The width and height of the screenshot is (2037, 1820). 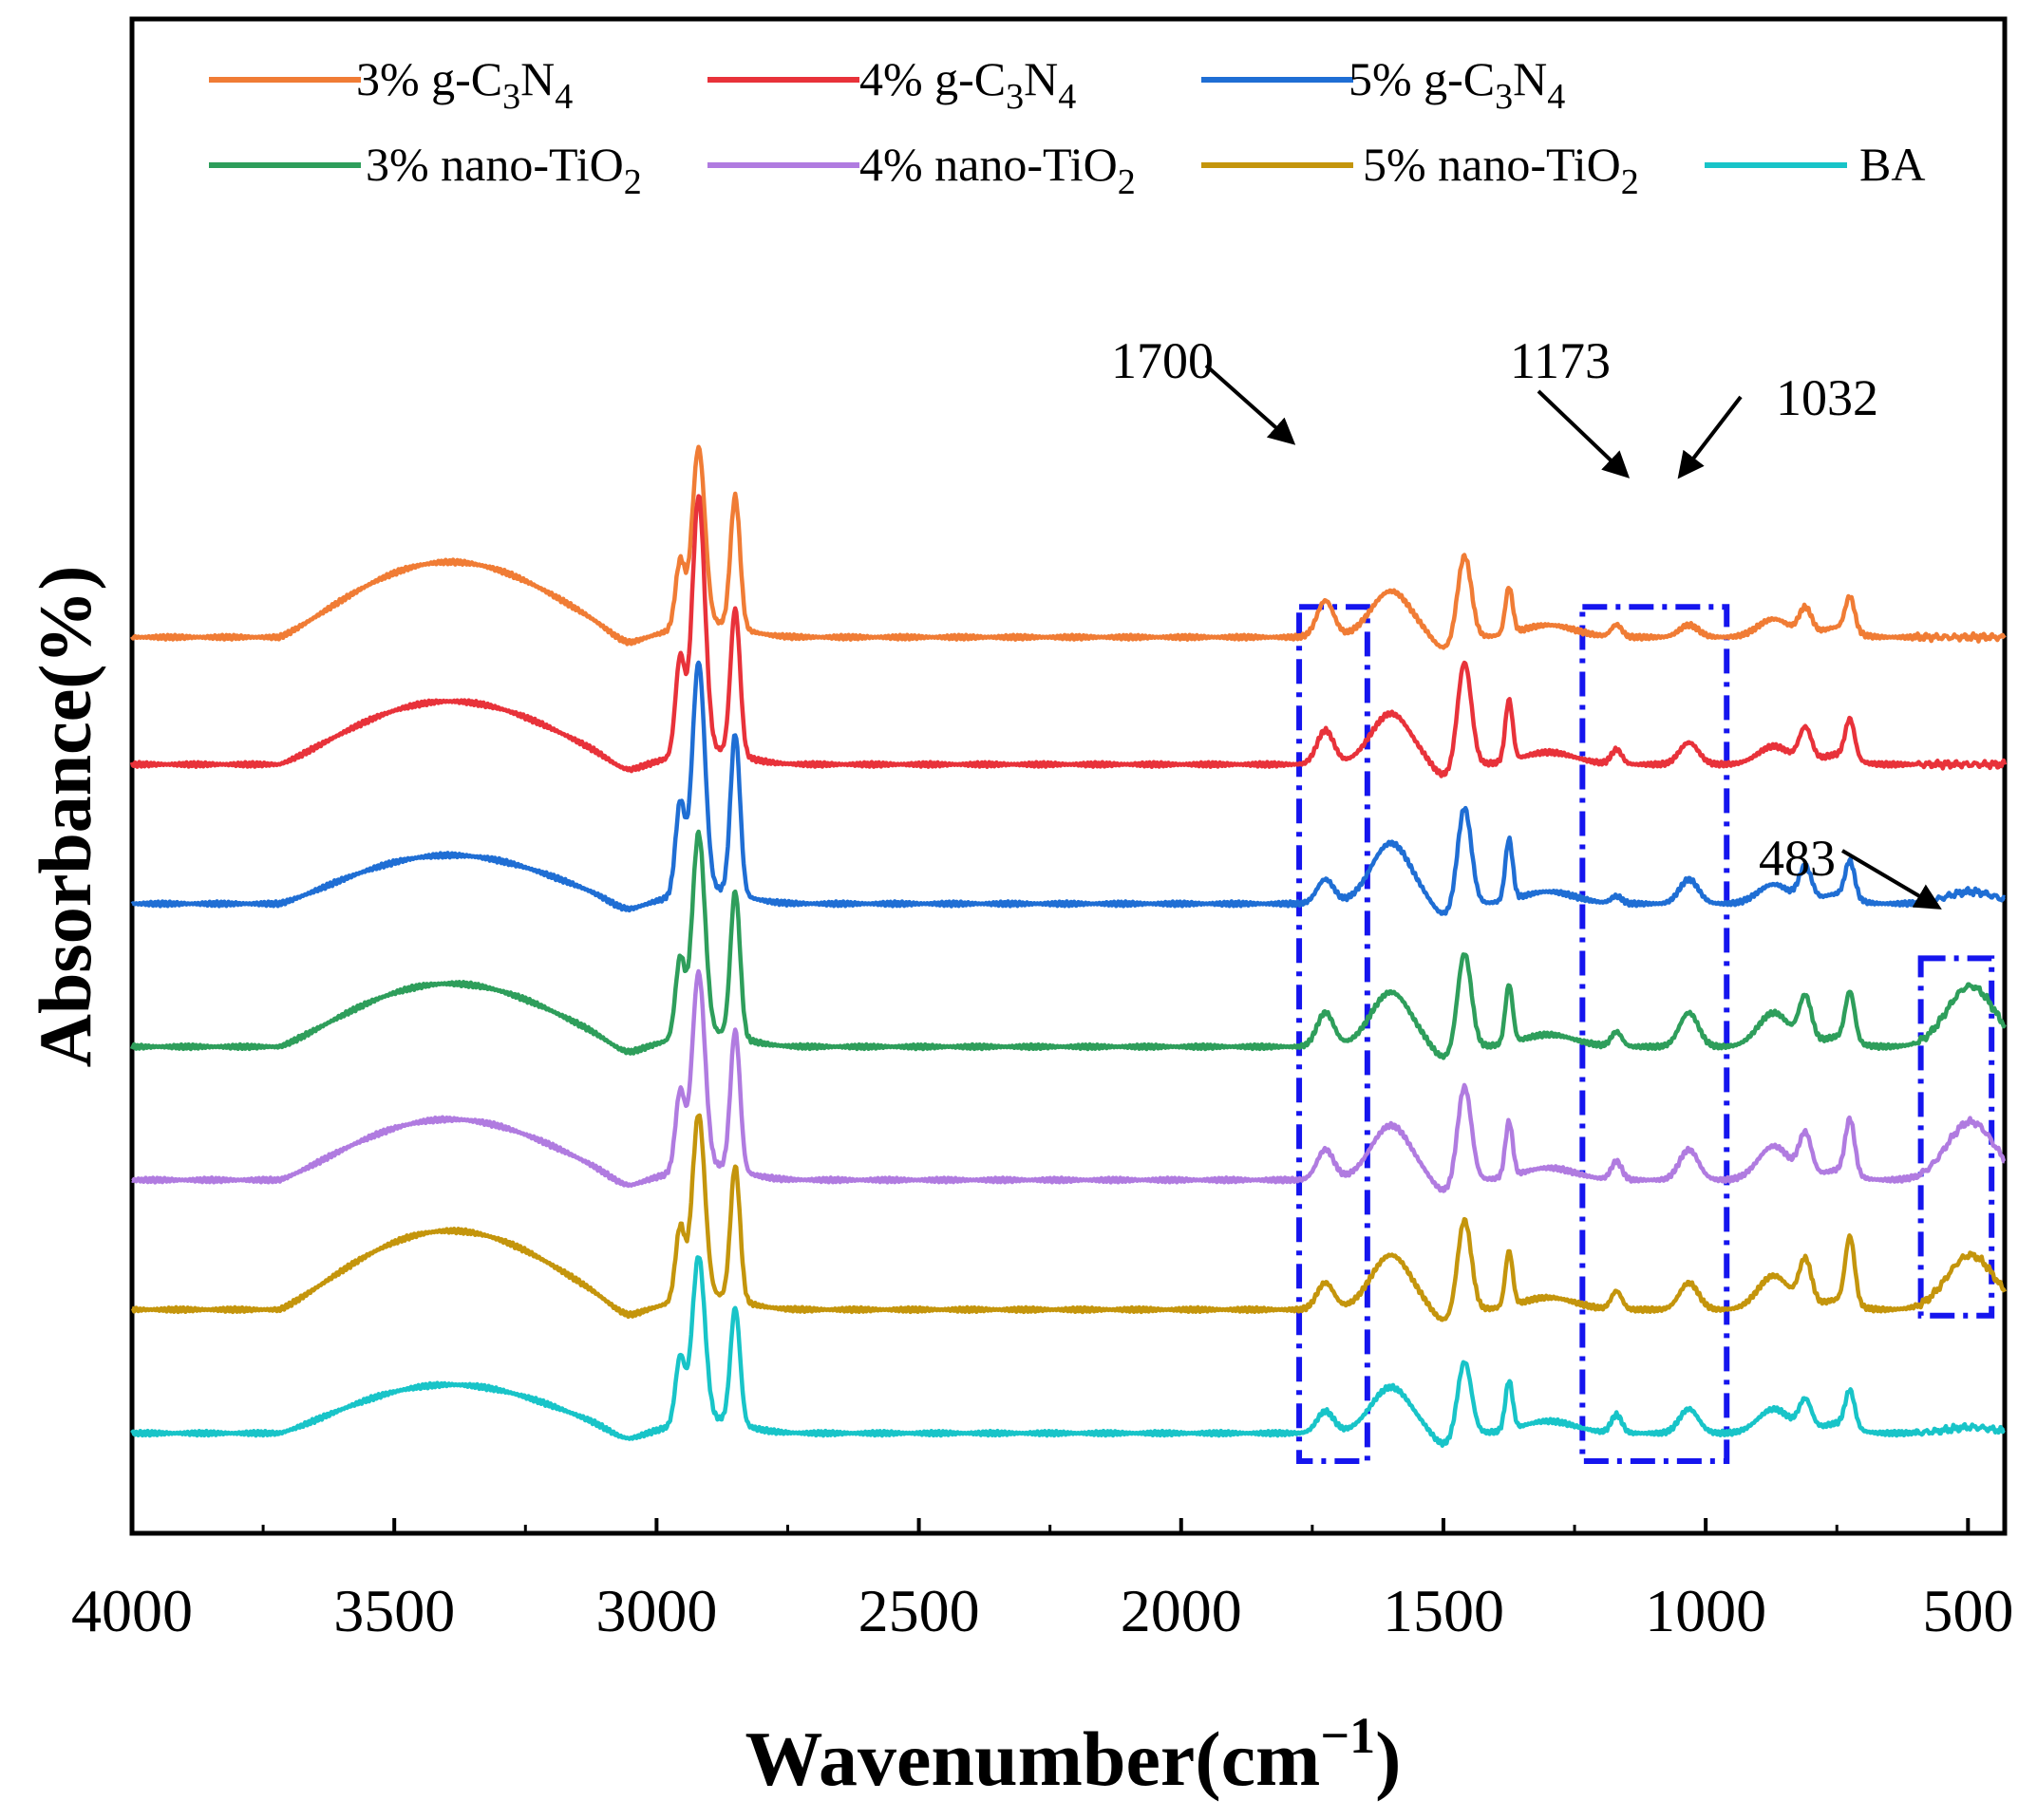 What do you see at coordinates (1033, 1759) in the screenshot?
I see `x-axis-title-main: Wavenumber(cm` at bounding box center [1033, 1759].